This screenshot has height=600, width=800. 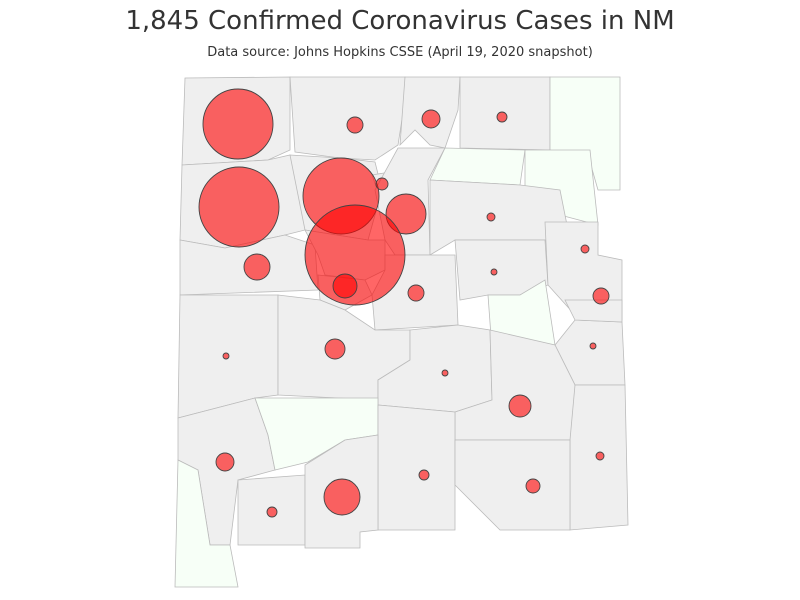 I want to click on bubble-santa-fe, so click(x=406, y=214).